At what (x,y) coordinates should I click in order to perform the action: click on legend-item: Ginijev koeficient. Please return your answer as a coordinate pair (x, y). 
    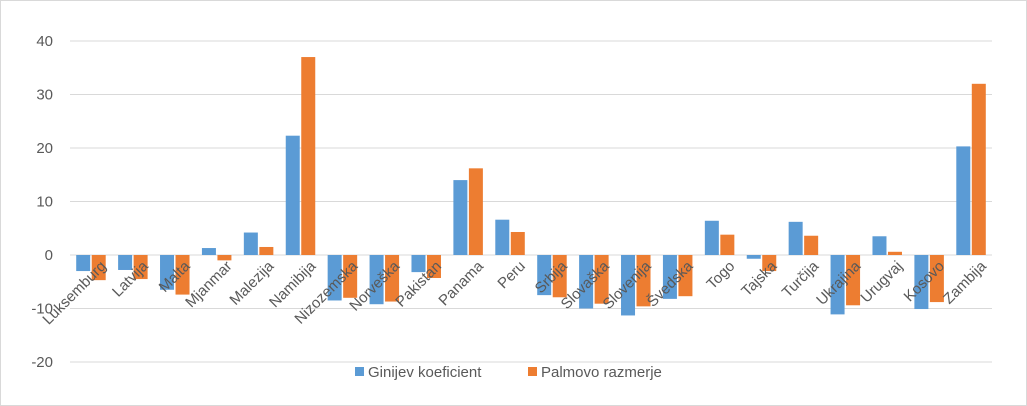
    Looking at the image, I should click on (418, 372).